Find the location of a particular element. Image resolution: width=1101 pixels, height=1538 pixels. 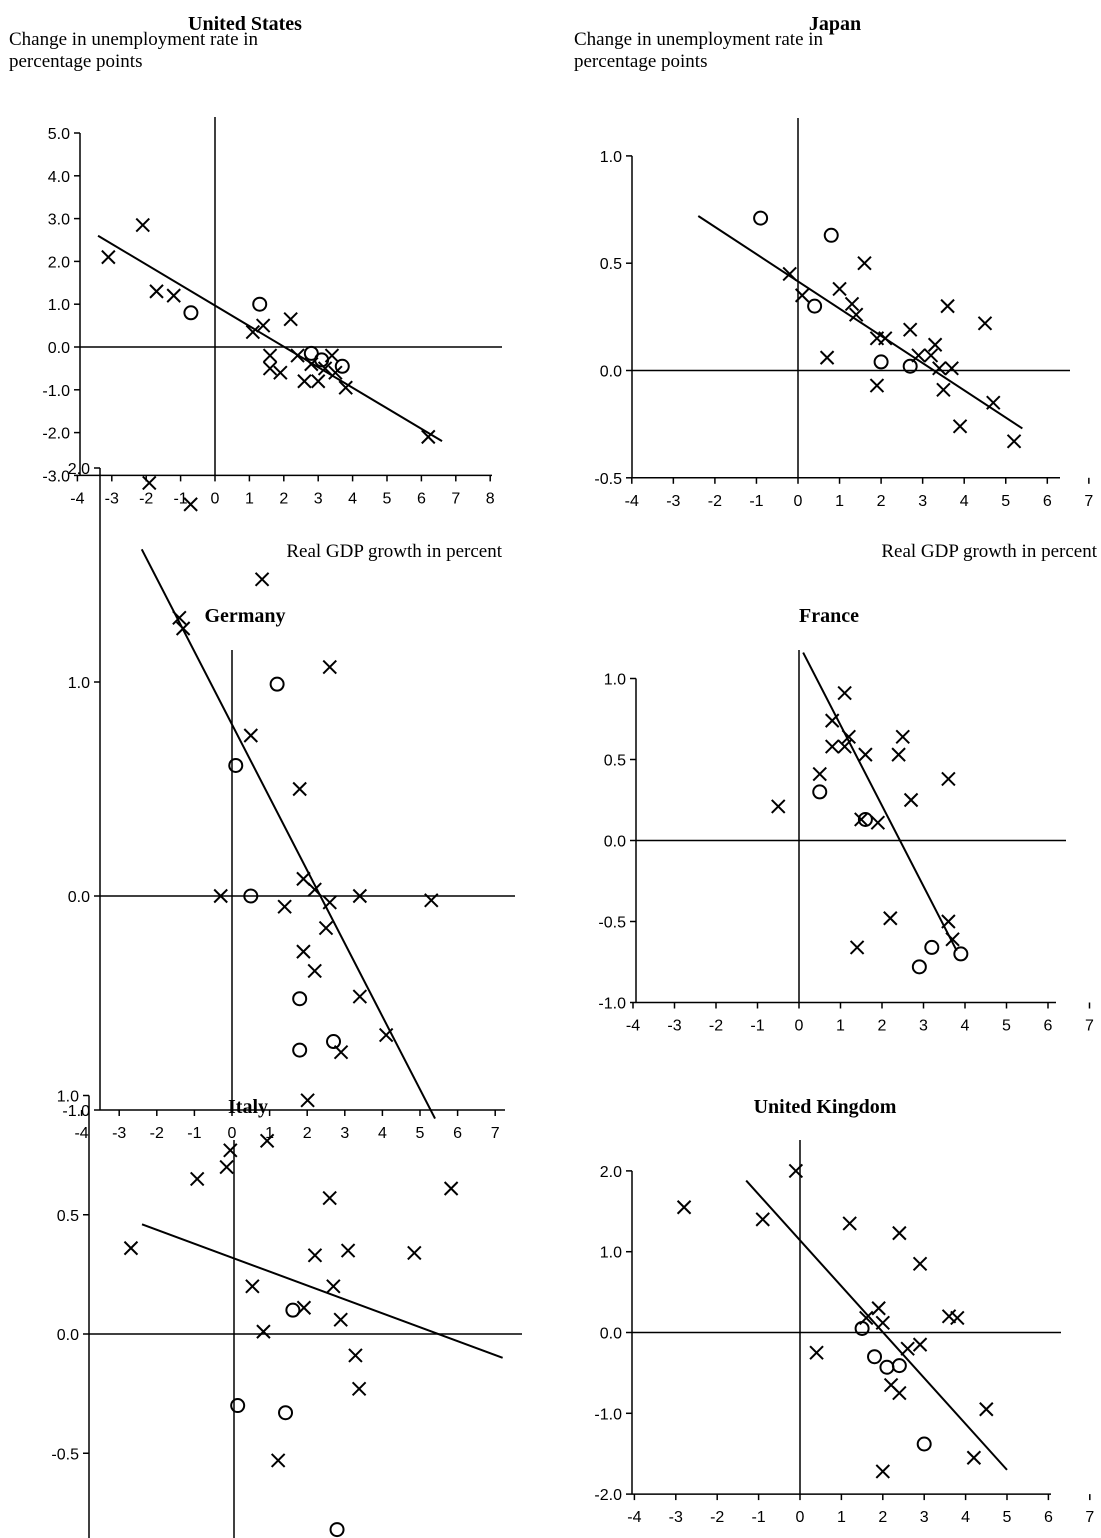

y-tick-label: -1.0 is located at coordinates (608, 1414).